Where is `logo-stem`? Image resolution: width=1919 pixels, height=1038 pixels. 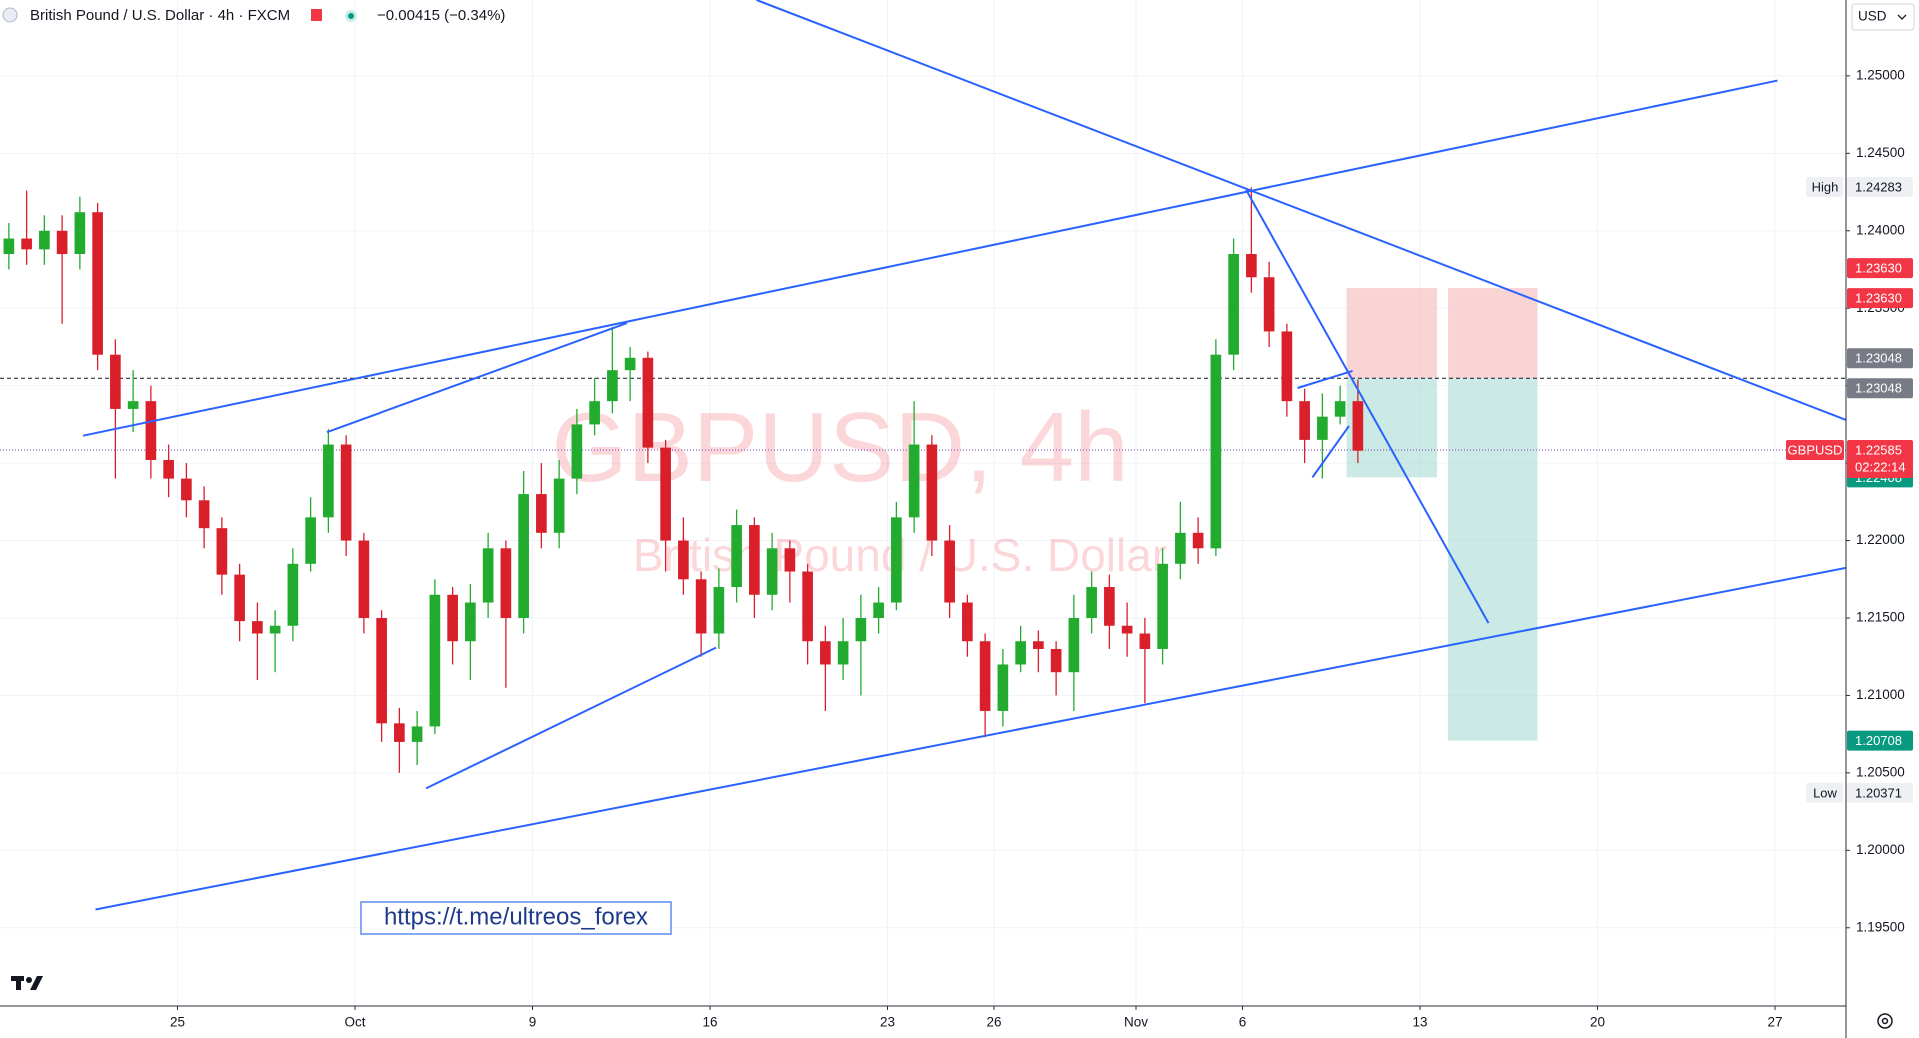 logo-stem is located at coordinates (18, 983).